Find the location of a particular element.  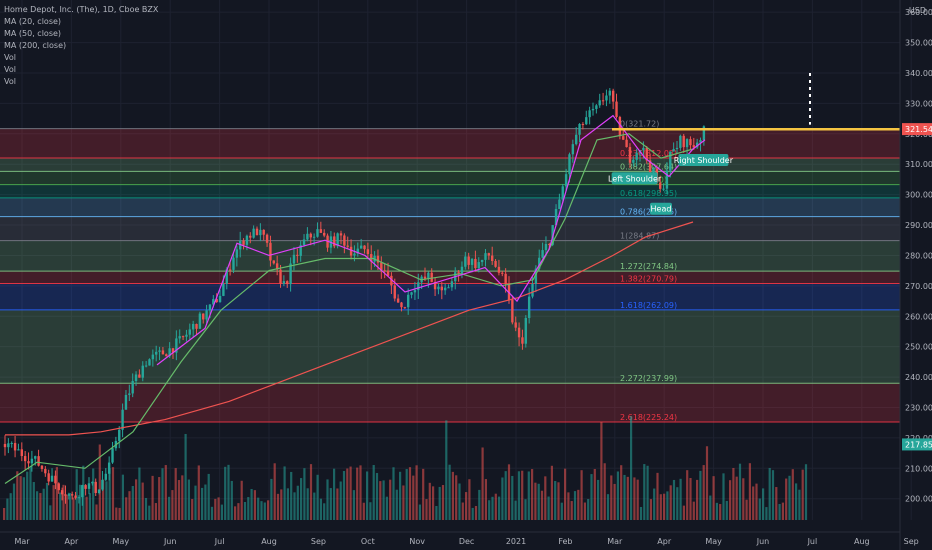

y-tick-label: 250.00 is located at coordinates (918, 347).